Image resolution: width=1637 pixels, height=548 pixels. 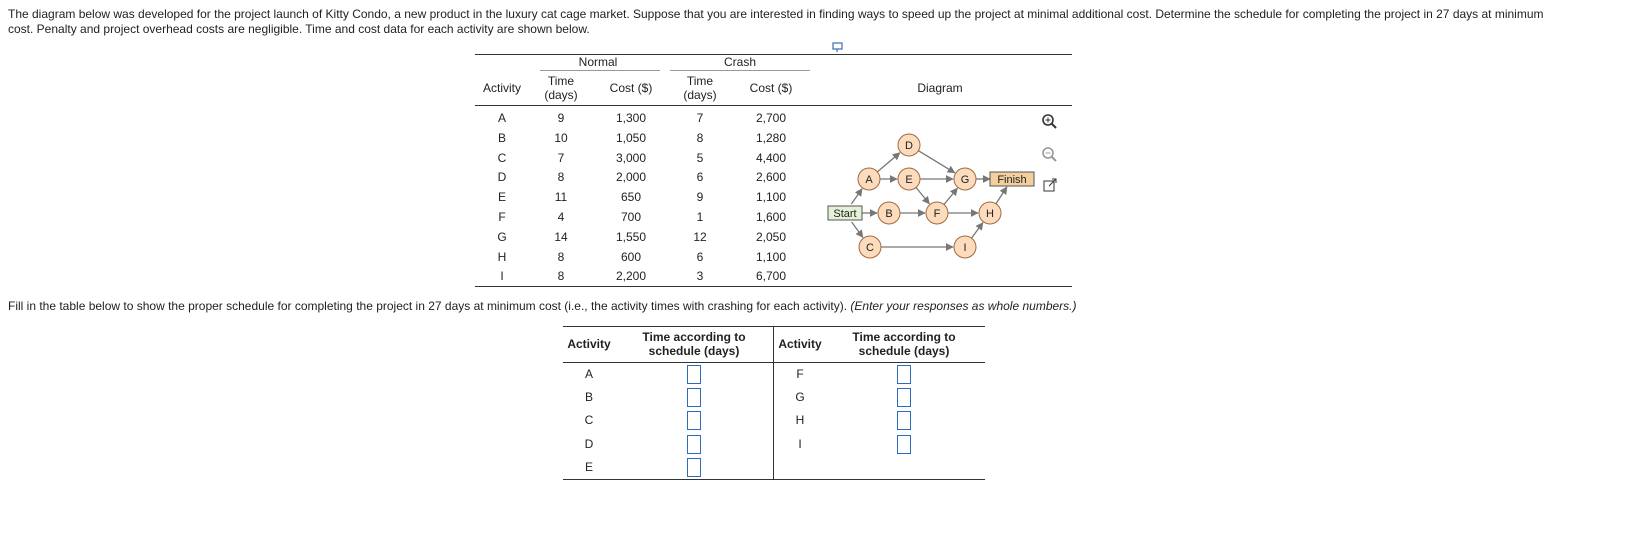 What do you see at coordinates (631, 276) in the screenshot?
I see `table-cell: 2,200` at bounding box center [631, 276].